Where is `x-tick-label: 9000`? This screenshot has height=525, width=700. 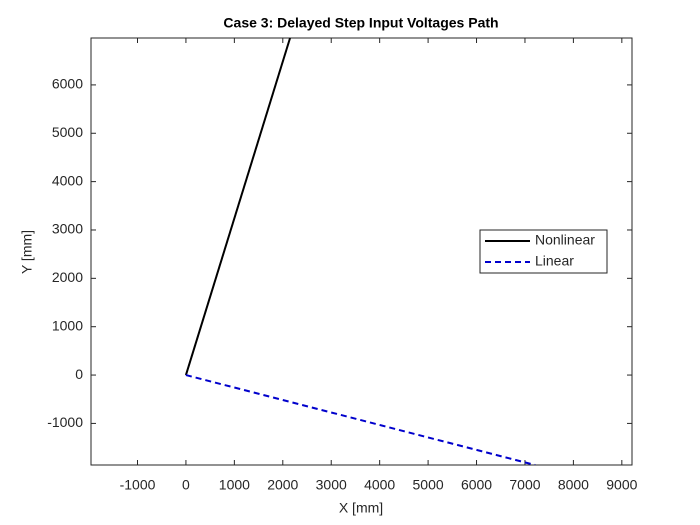
x-tick-label: 9000 is located at coordinates (621, 485).